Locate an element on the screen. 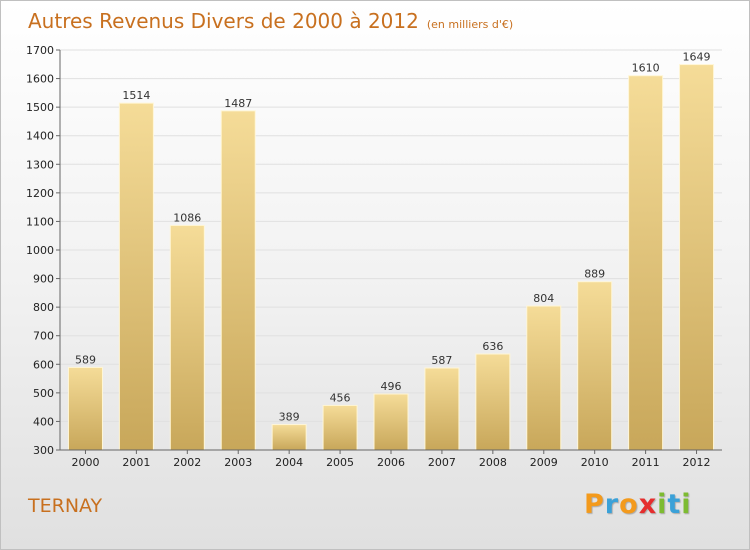  y-tick-label: 1700 is located at coordinates (40, 50).